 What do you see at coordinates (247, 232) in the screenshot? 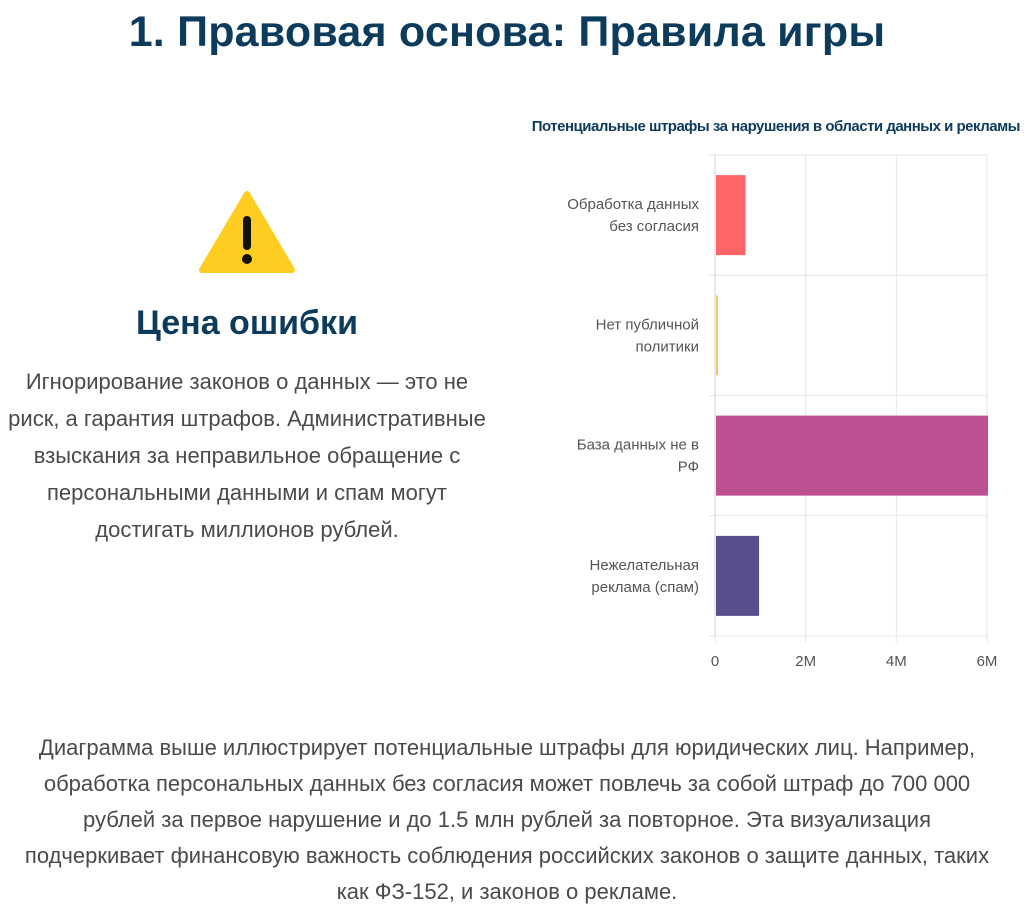
I see `warning-icon` at bounding box center [247, 232].